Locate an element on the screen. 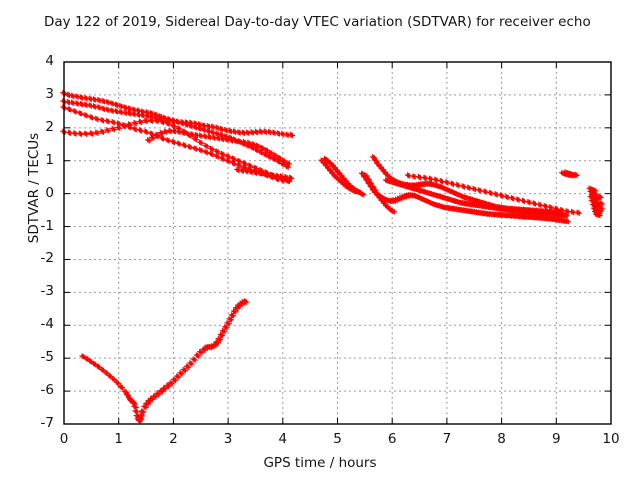 Image resolution: width=640 pixels, height=480 pixels. x-axis-label: GPS time / hours is located at coordinates (320, 463).